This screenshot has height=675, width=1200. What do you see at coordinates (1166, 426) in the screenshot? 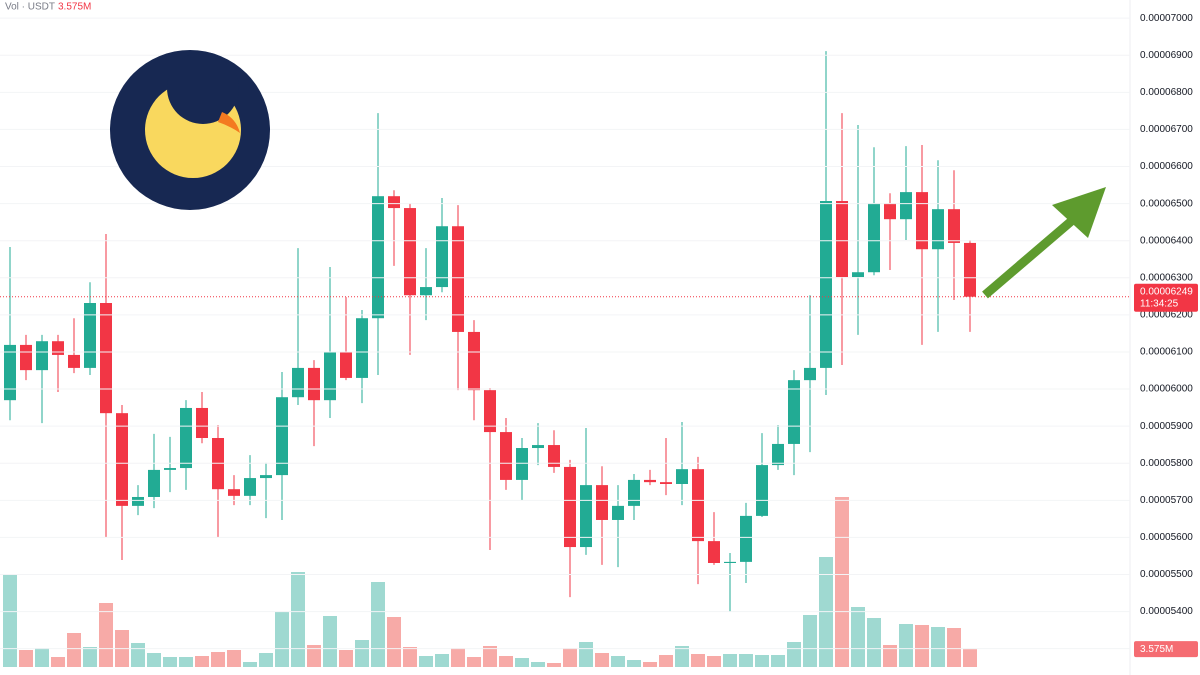
I see `y-tick-label: 0.00005900` at bounding box center [1166, 426].